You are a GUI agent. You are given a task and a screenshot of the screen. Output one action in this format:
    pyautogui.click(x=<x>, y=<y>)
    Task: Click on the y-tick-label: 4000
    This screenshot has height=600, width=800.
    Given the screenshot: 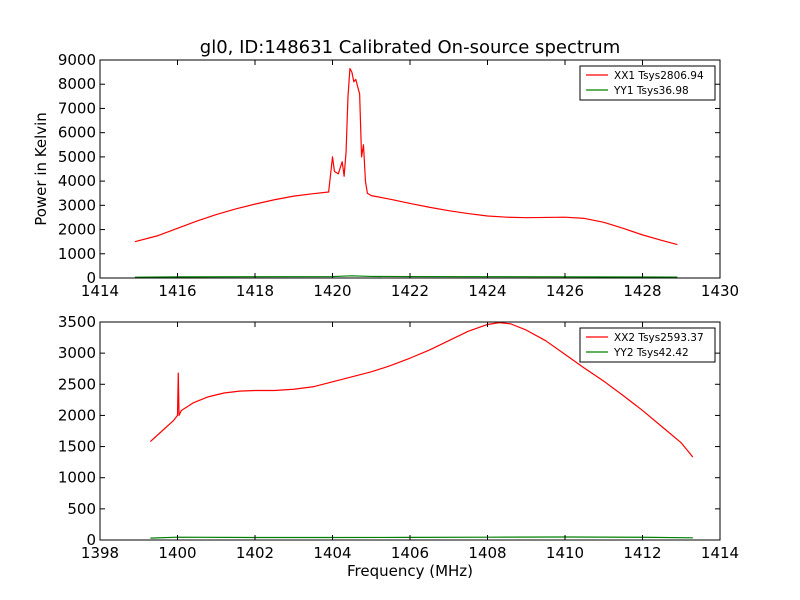 What is the action you would take?
    pyautogui.click(x=77, y=181)
    